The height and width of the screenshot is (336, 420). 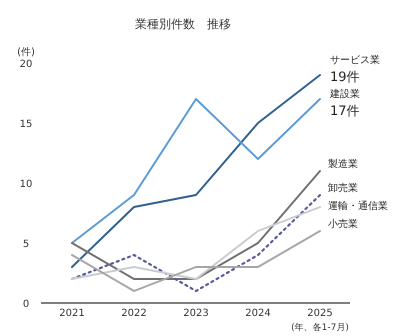 What do you see at coordinates (258, 313) in the screenshot?
I see `x-tick-label: 2024` at bounding box center [258, 313].